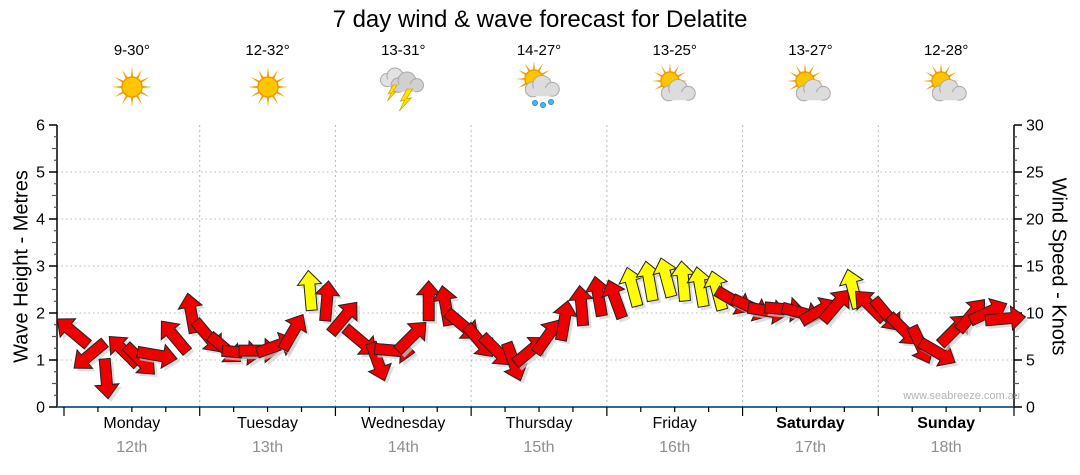 Image resolution: width=1080 pixels, height=475 pixels. I want to click on date-label: 14th, so click(403, 447).